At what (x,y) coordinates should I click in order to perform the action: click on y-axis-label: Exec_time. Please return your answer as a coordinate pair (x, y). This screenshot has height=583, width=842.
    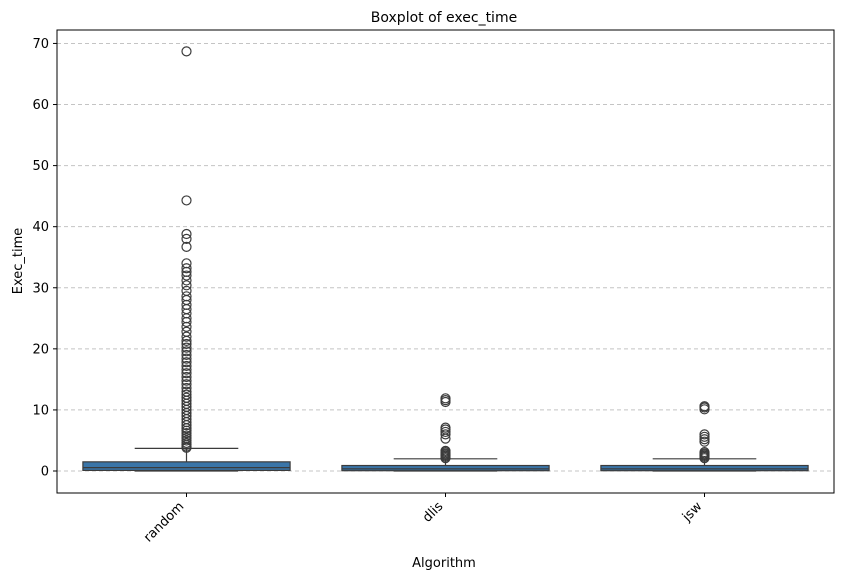
    Looking at the image, I should click on (18, 261).